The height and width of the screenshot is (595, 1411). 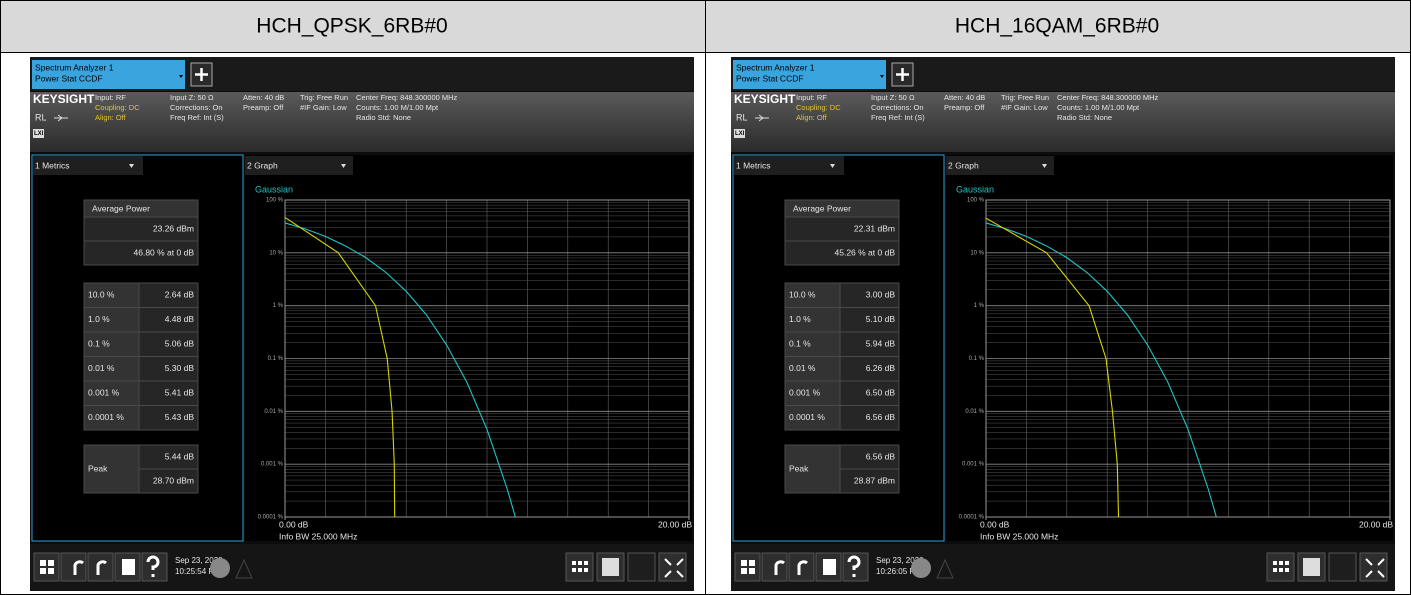 What do you see at coordinates (192, 97) in the screenshot?
I see `info-input-z: Input Z: 50 Ω` at bounding box center [192, 97].